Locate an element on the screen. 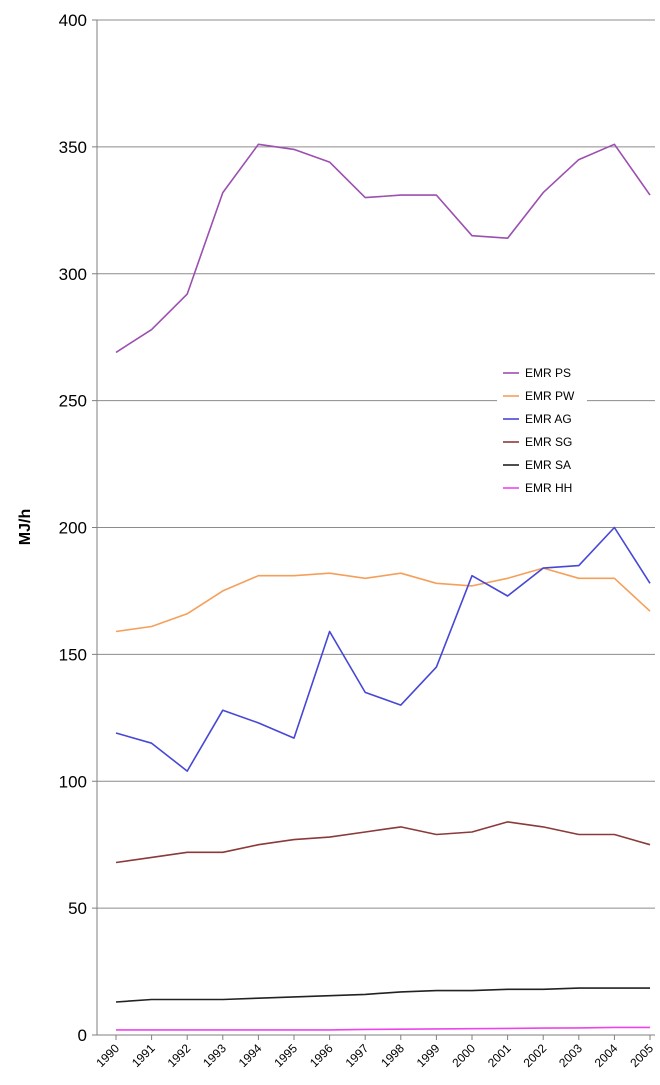  y-tick-label: 200 is located at coordinates (73, 528).